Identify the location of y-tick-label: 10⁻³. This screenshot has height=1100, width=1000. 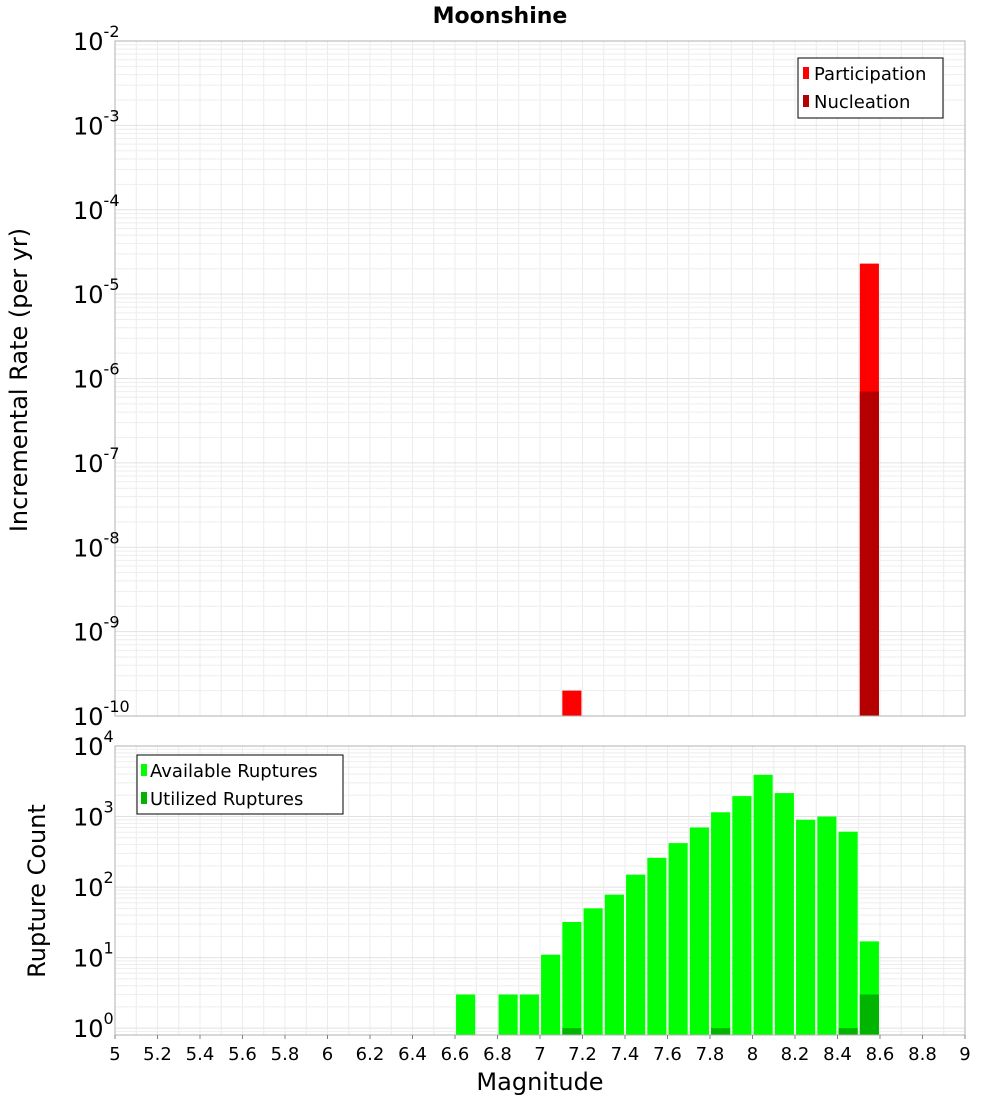
(96, 123).